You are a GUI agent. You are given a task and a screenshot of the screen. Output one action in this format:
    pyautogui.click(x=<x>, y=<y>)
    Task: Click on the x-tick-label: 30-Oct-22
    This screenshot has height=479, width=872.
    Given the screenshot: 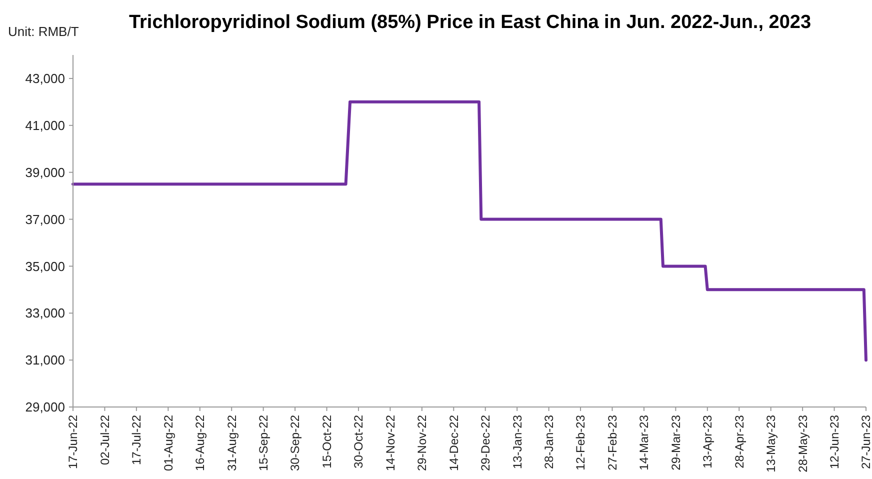 What is the action you would take?
    pyautogui.click(x=359, y=441)
    